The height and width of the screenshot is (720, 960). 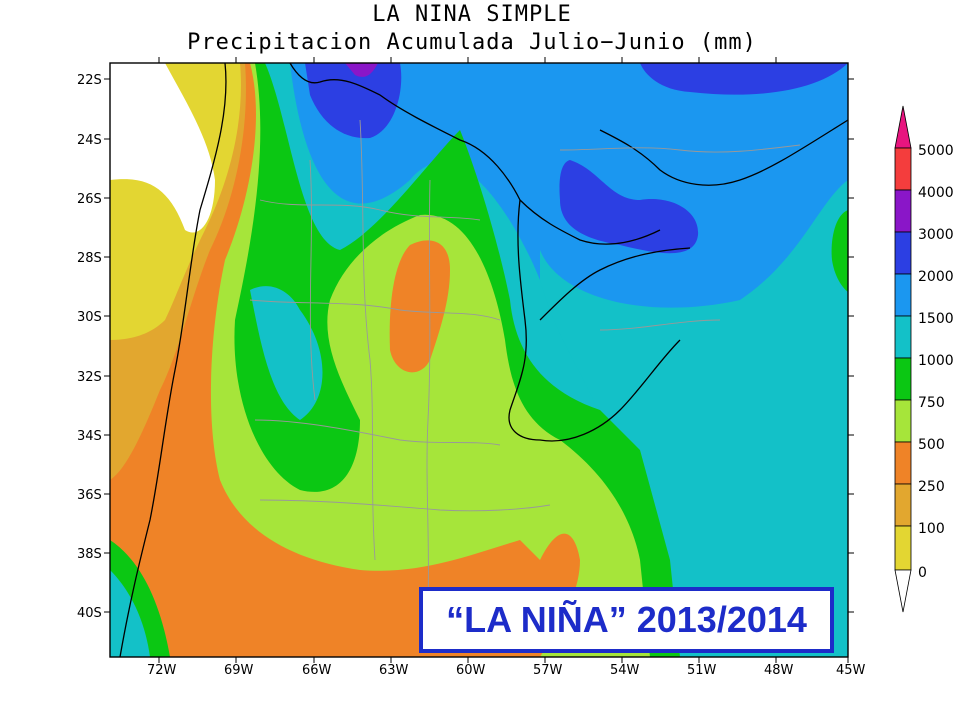 I want to click on colorbar-label: 1000, so click(x=936, y=361).